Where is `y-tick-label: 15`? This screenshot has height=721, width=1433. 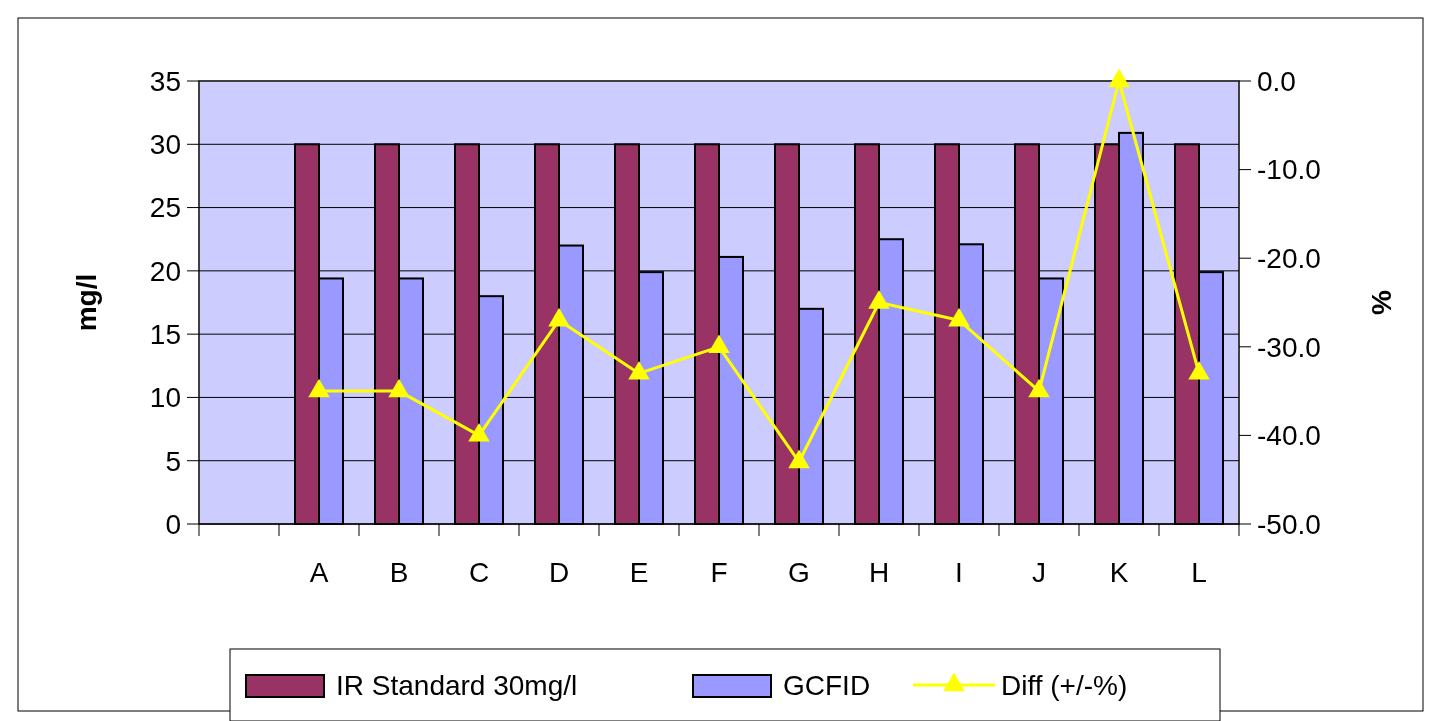
y-tick-label: 15 is located at coordinates (165, 334).